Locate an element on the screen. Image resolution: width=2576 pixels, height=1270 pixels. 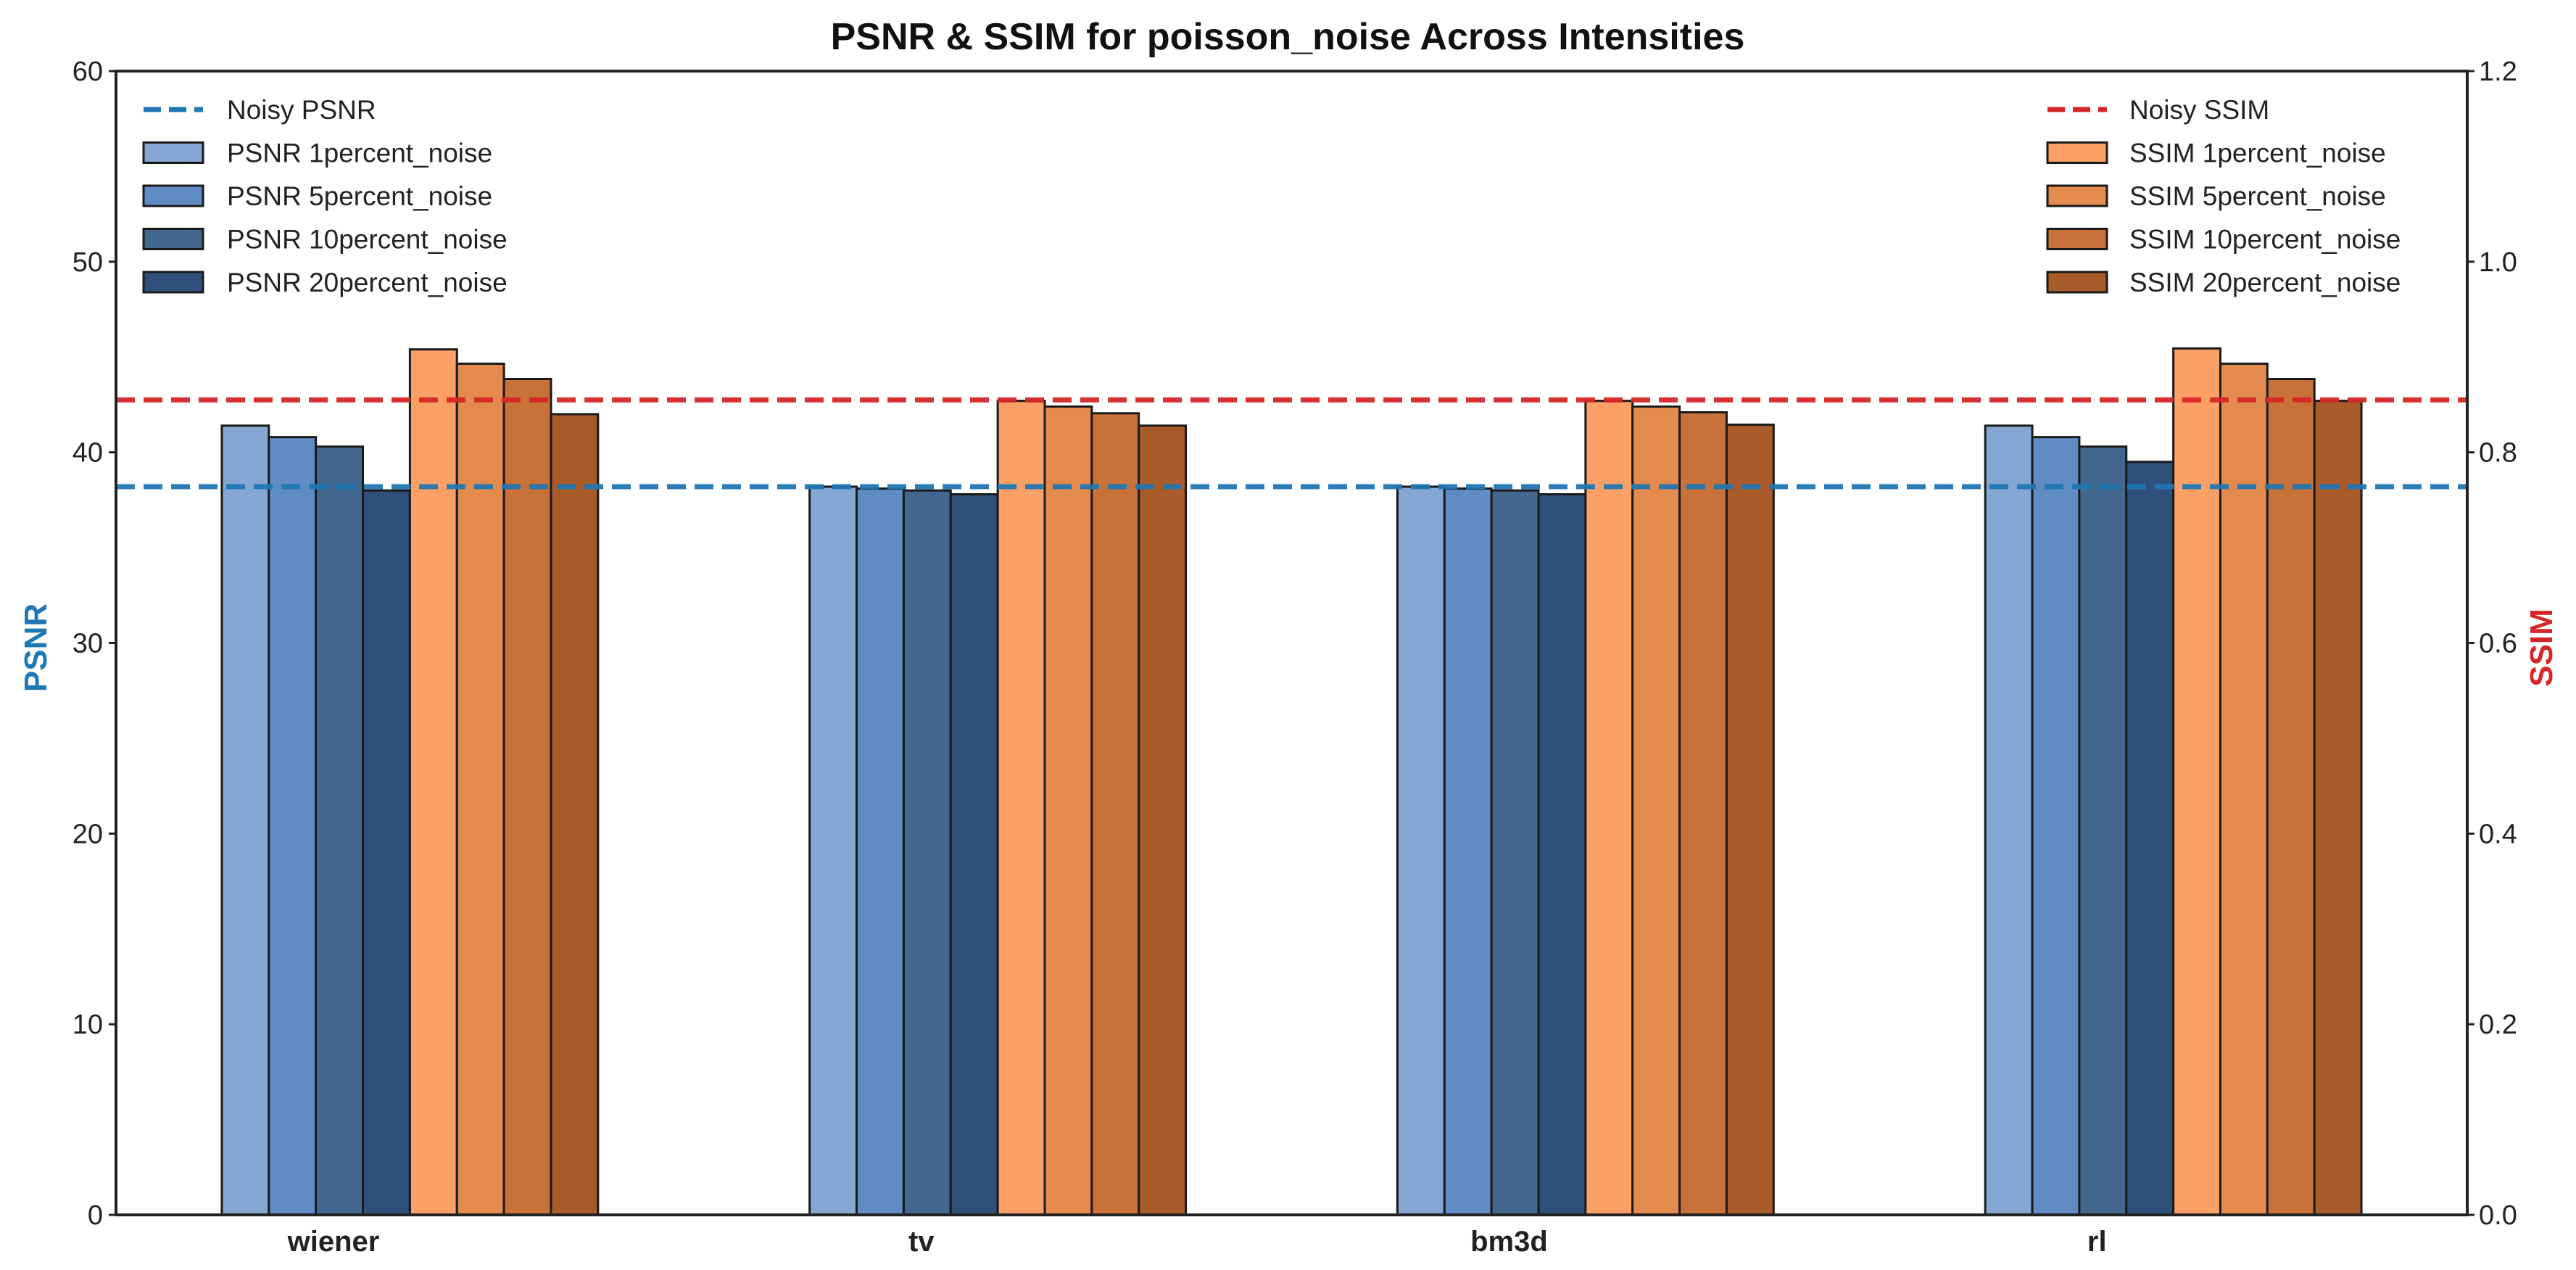
right-tick-label-0-4: 0.4 is located at coordinates (2498, 834).